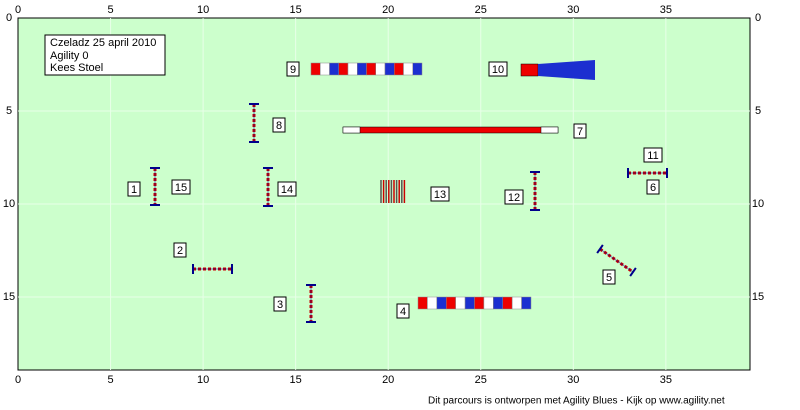  What do you see at coordinates (529, 70) in the screenshot?
I see `chute-barrel` at bounding box center [529, 70].